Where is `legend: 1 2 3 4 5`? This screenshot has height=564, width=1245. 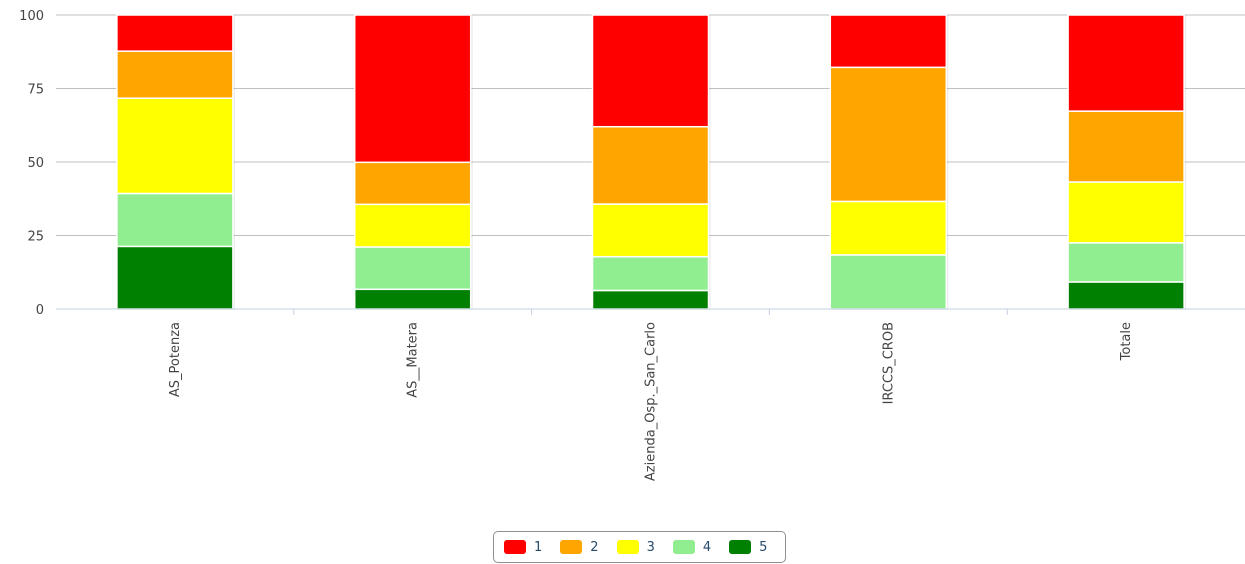
legend: 1 2 3 4 5 is located at coordinates (639, 547).